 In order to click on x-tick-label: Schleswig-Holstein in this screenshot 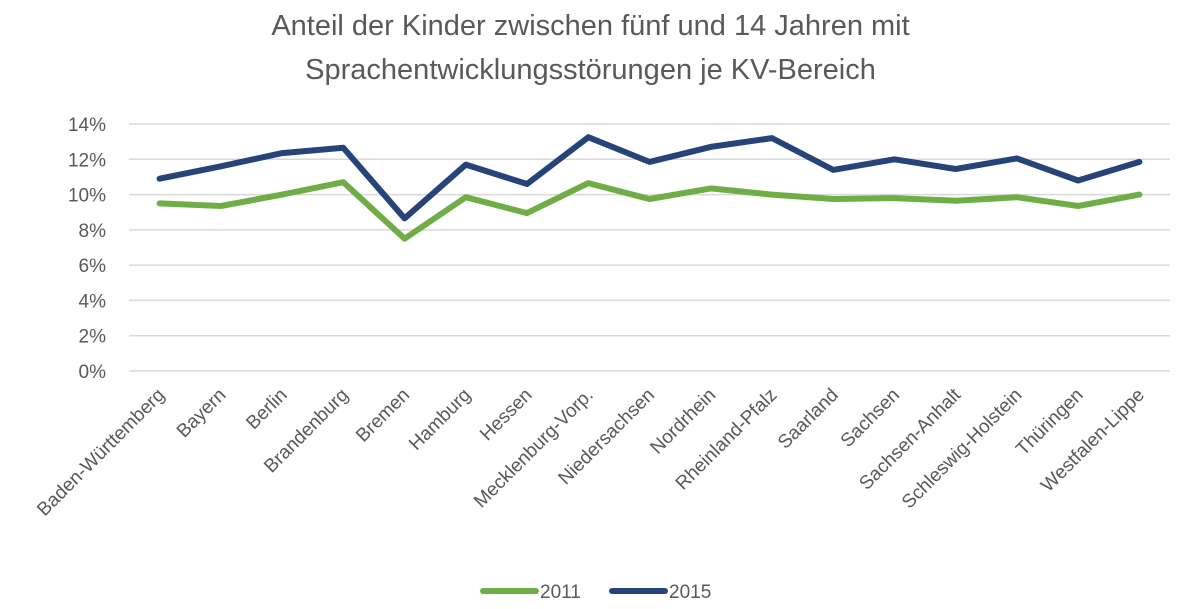, I will do `click(962, 449)`.